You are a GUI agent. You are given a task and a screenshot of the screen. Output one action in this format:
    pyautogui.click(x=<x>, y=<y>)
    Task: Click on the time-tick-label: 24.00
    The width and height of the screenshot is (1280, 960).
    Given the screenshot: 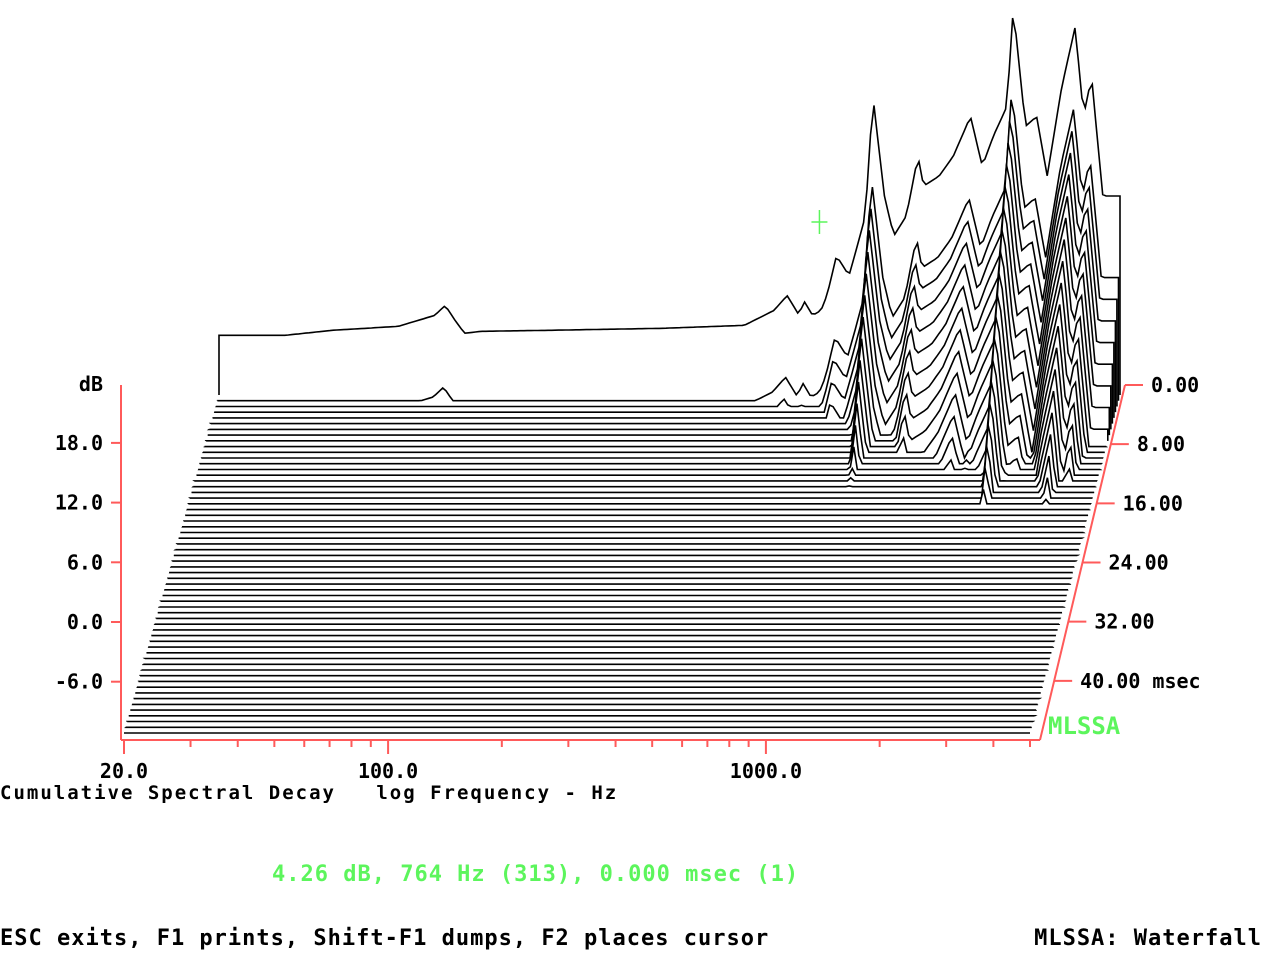 What is the action you would take?
    pyautogui.click(x=1139, y=563)
    